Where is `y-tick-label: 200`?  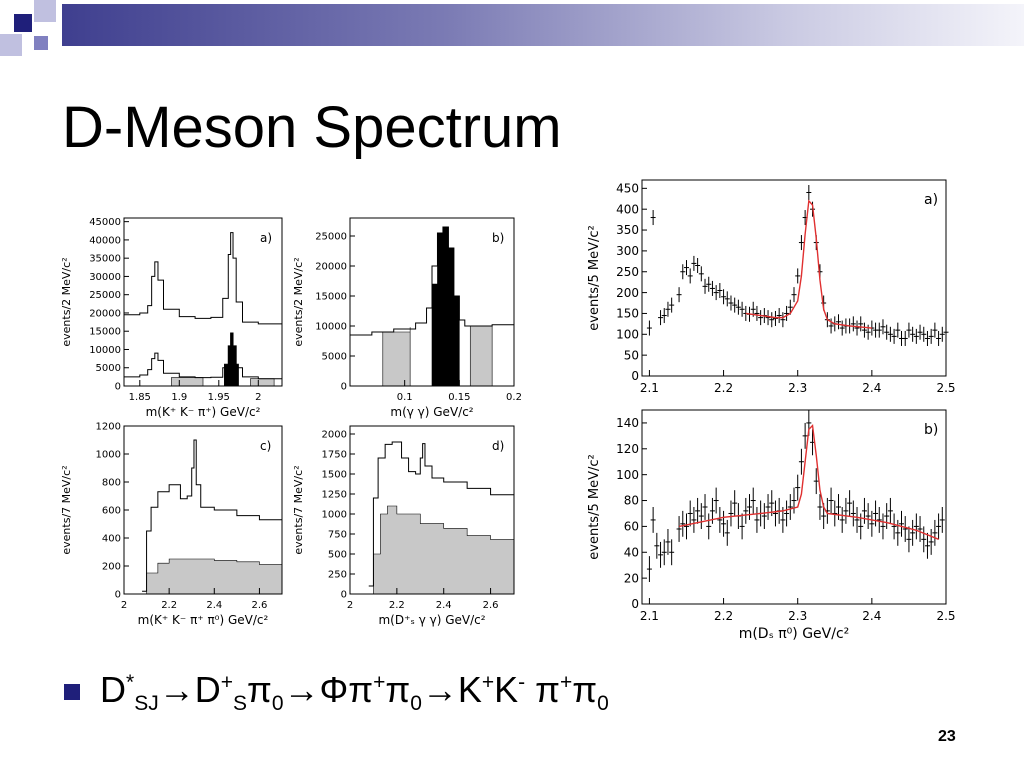 y-tick-label: 200 is located at coordinates (111, 567).